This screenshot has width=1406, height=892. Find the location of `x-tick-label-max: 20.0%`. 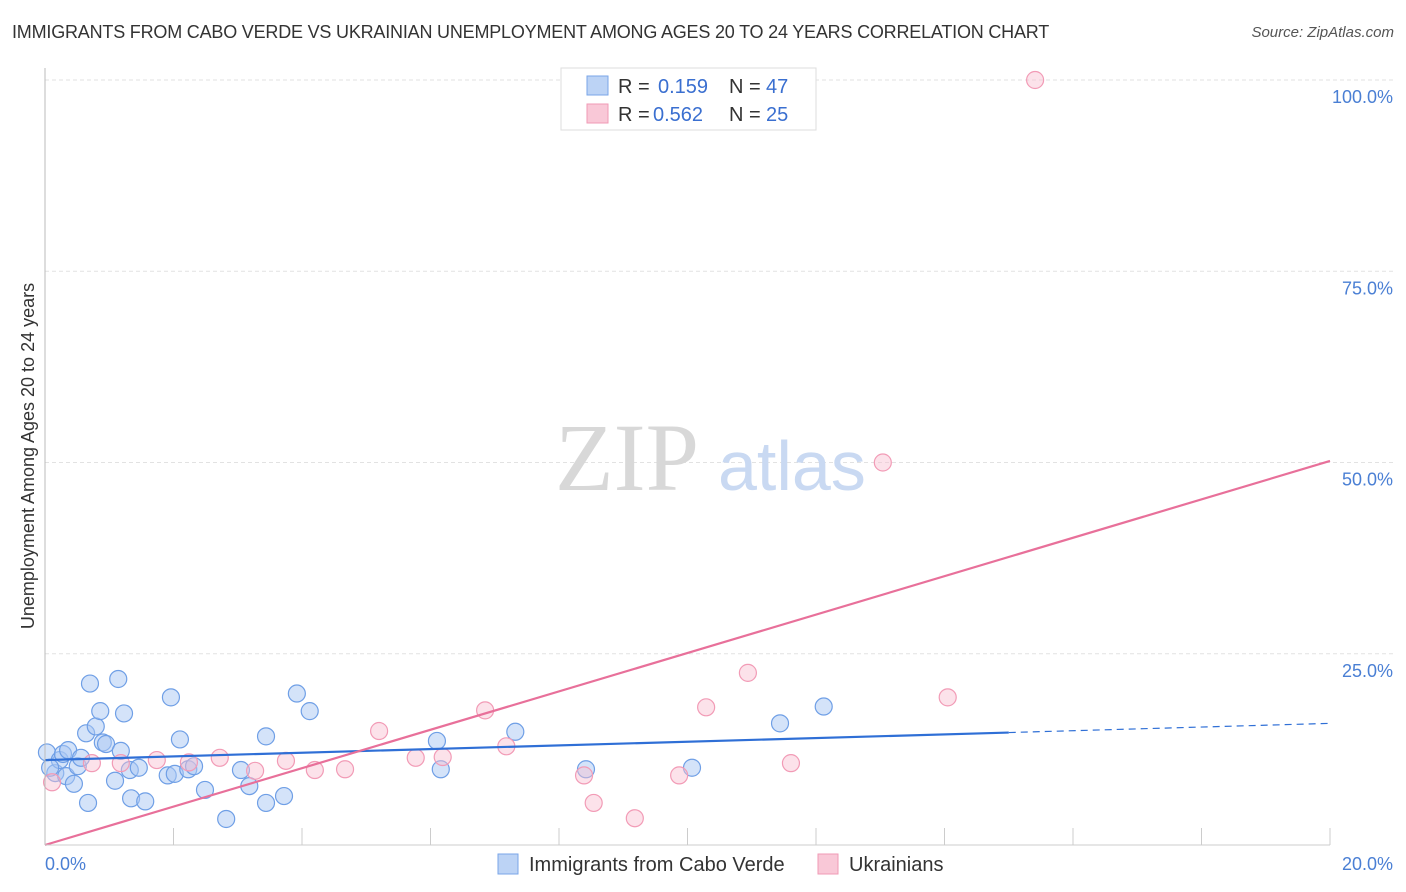

x-tick-label-max: 20.0% is located at coordinates (1367, 864).